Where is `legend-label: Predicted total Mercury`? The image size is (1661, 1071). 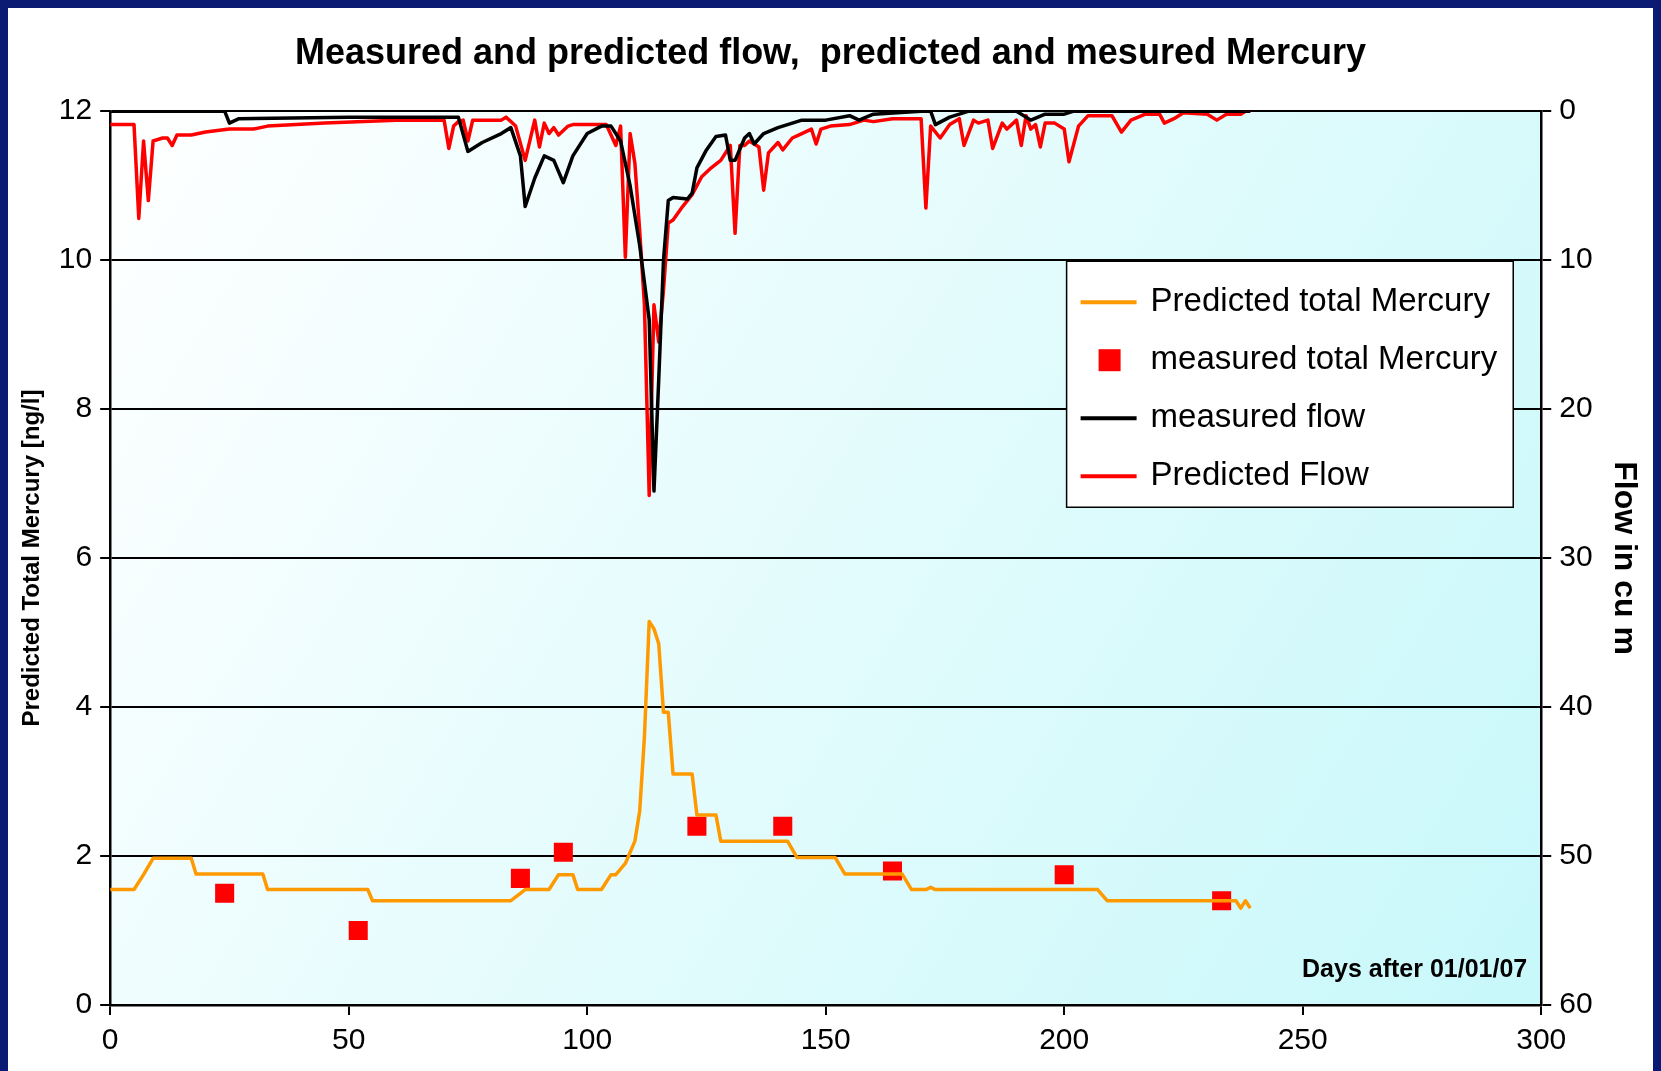
legend-label: Predicted total Mercury is located at coordinates (1320, 300).